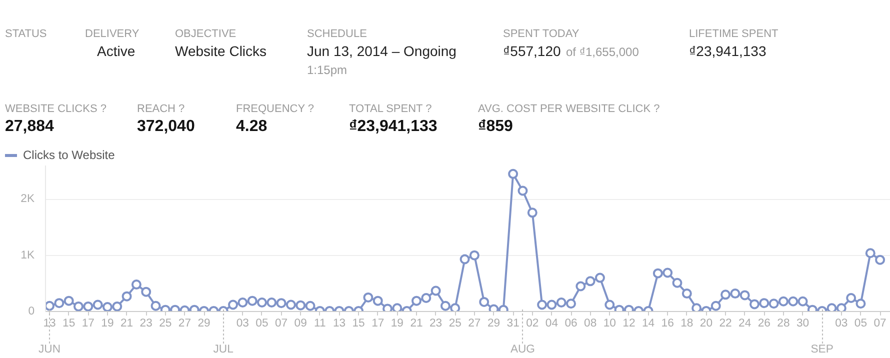  Describe the element at coordinates (602, 52) in the screenshot. I see `text: of ₫1,655,000` at that location.